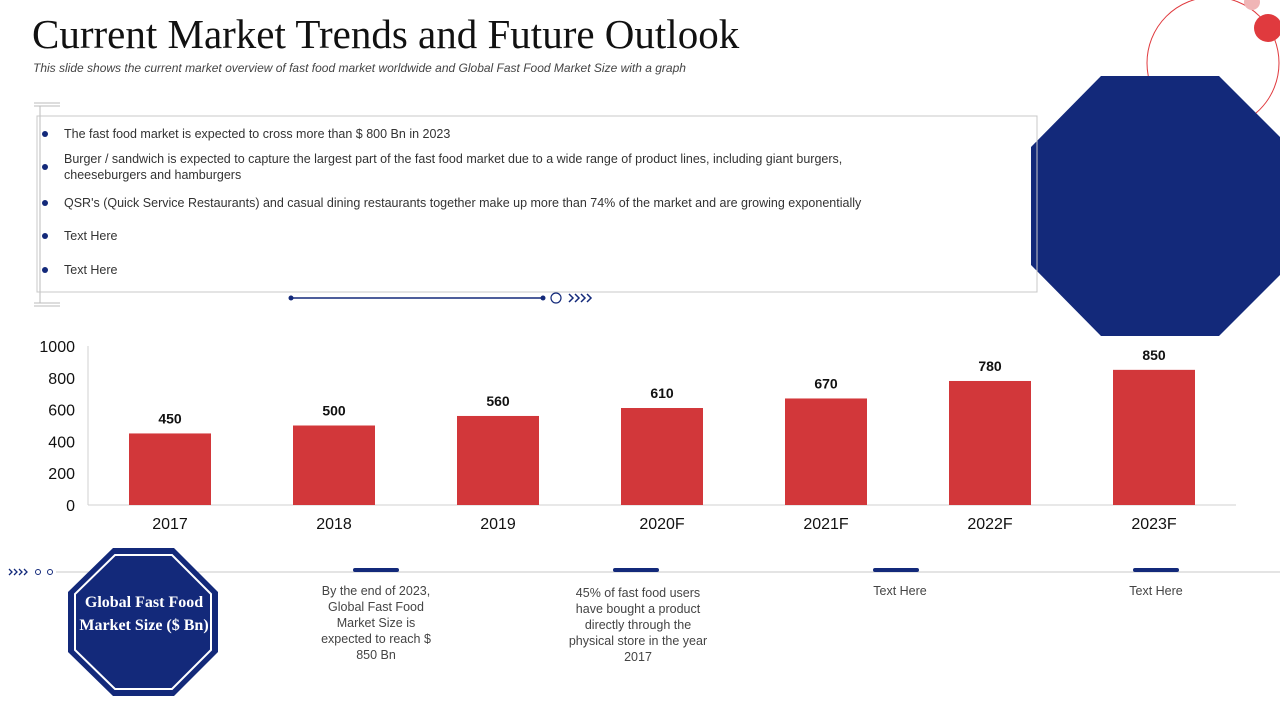 This screenshot has height=720, width=1280. I want to click on data-label: 610, so click(662, 393).